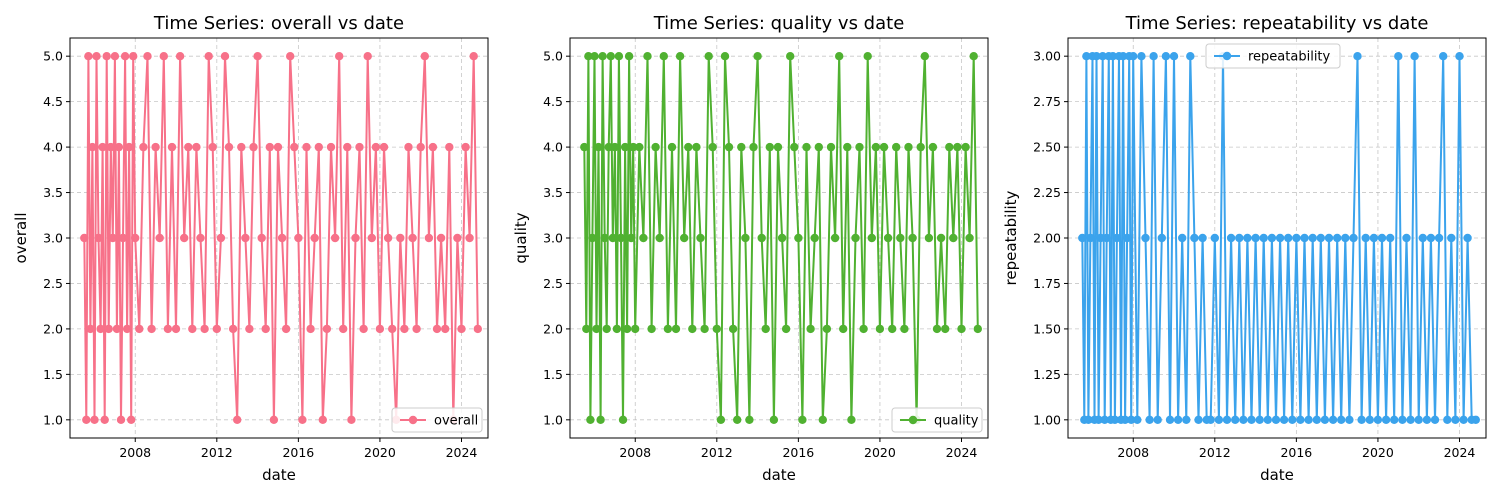 This screenshot has width=1500, height=500. I want to click on legend-label: quality, so click(956, 421).